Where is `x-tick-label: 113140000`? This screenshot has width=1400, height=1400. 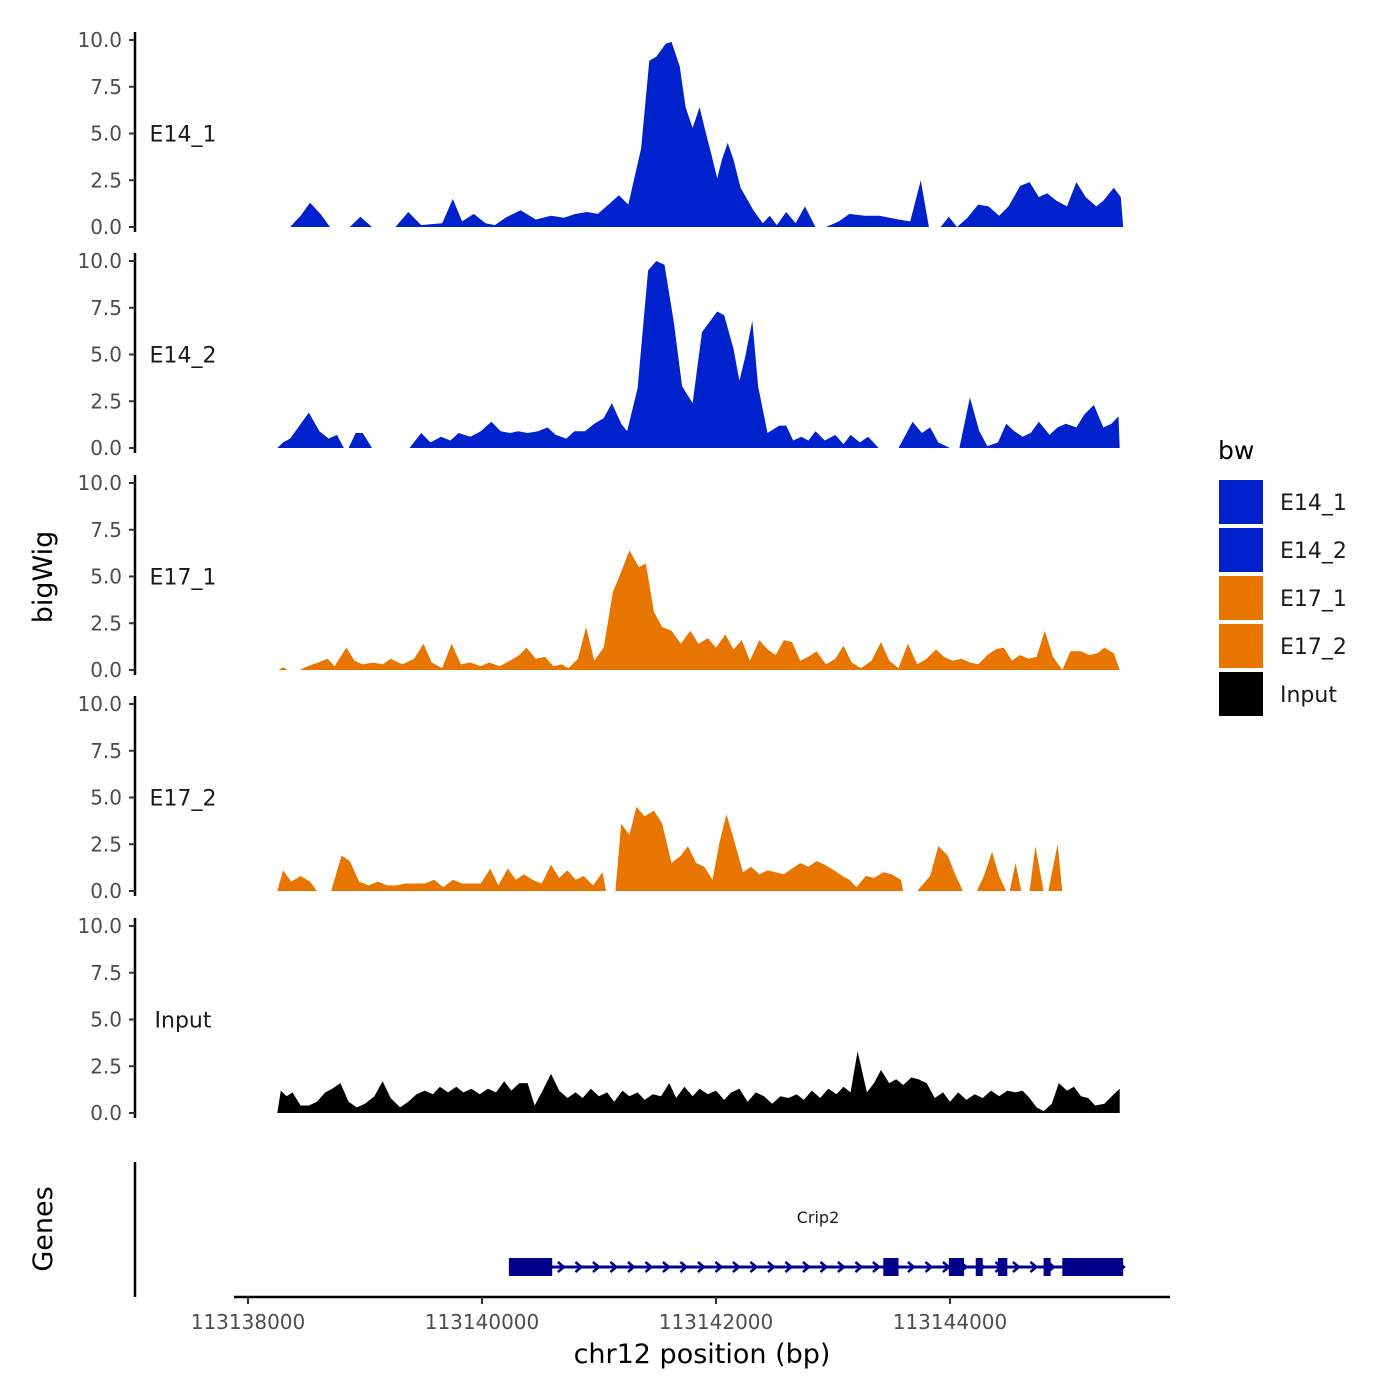
x-tick-label: 113140000 is located at coordinates (482, 1322).